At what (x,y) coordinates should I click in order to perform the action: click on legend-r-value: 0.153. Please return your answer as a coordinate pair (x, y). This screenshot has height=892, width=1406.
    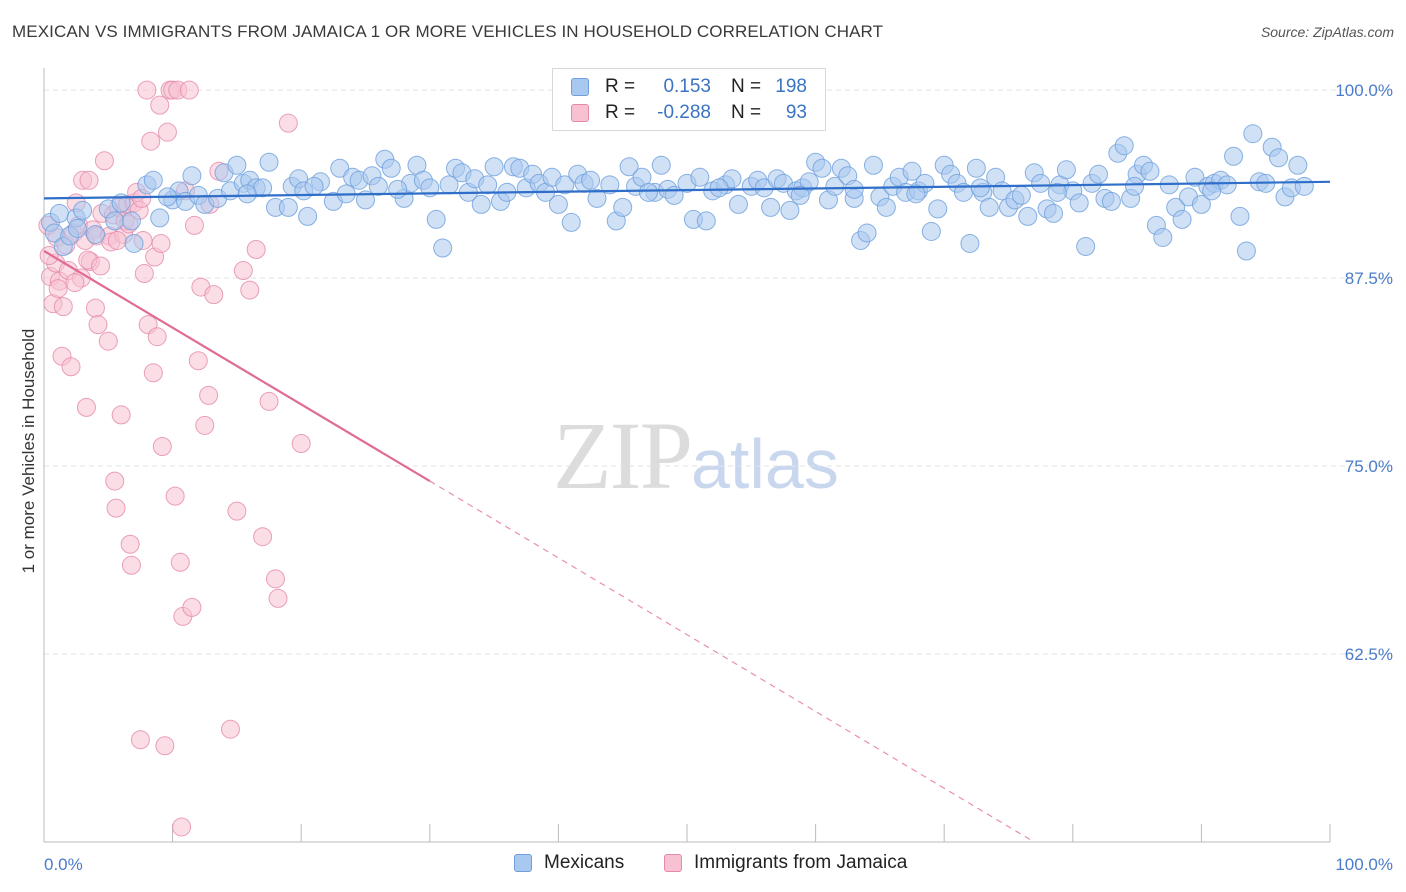
    Looking at the image, I should click on (687, 86).